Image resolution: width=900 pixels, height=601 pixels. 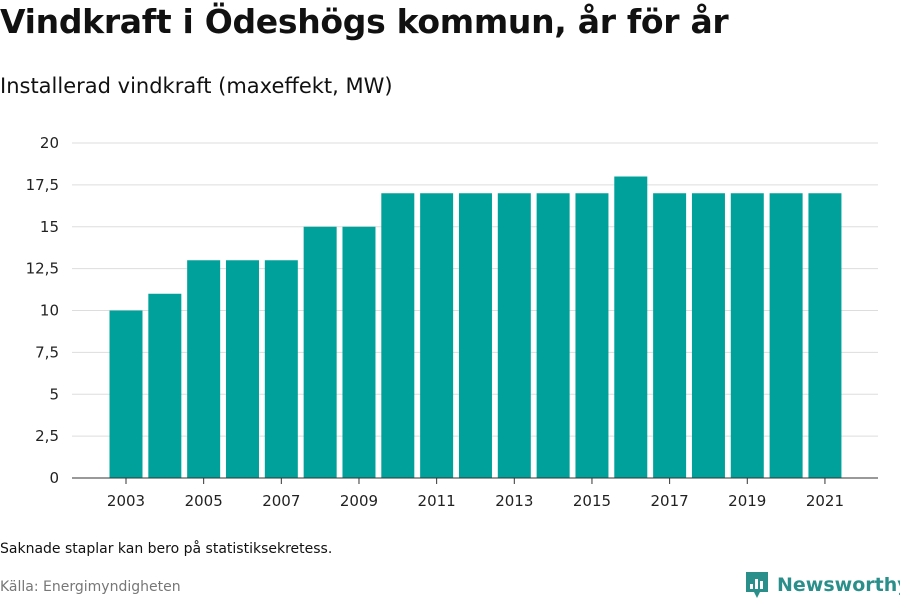 What do you see at coordinates (47, 352) in the screenshot?
I see `y-tick-label: 7,5` at bounding box center [47, 352].